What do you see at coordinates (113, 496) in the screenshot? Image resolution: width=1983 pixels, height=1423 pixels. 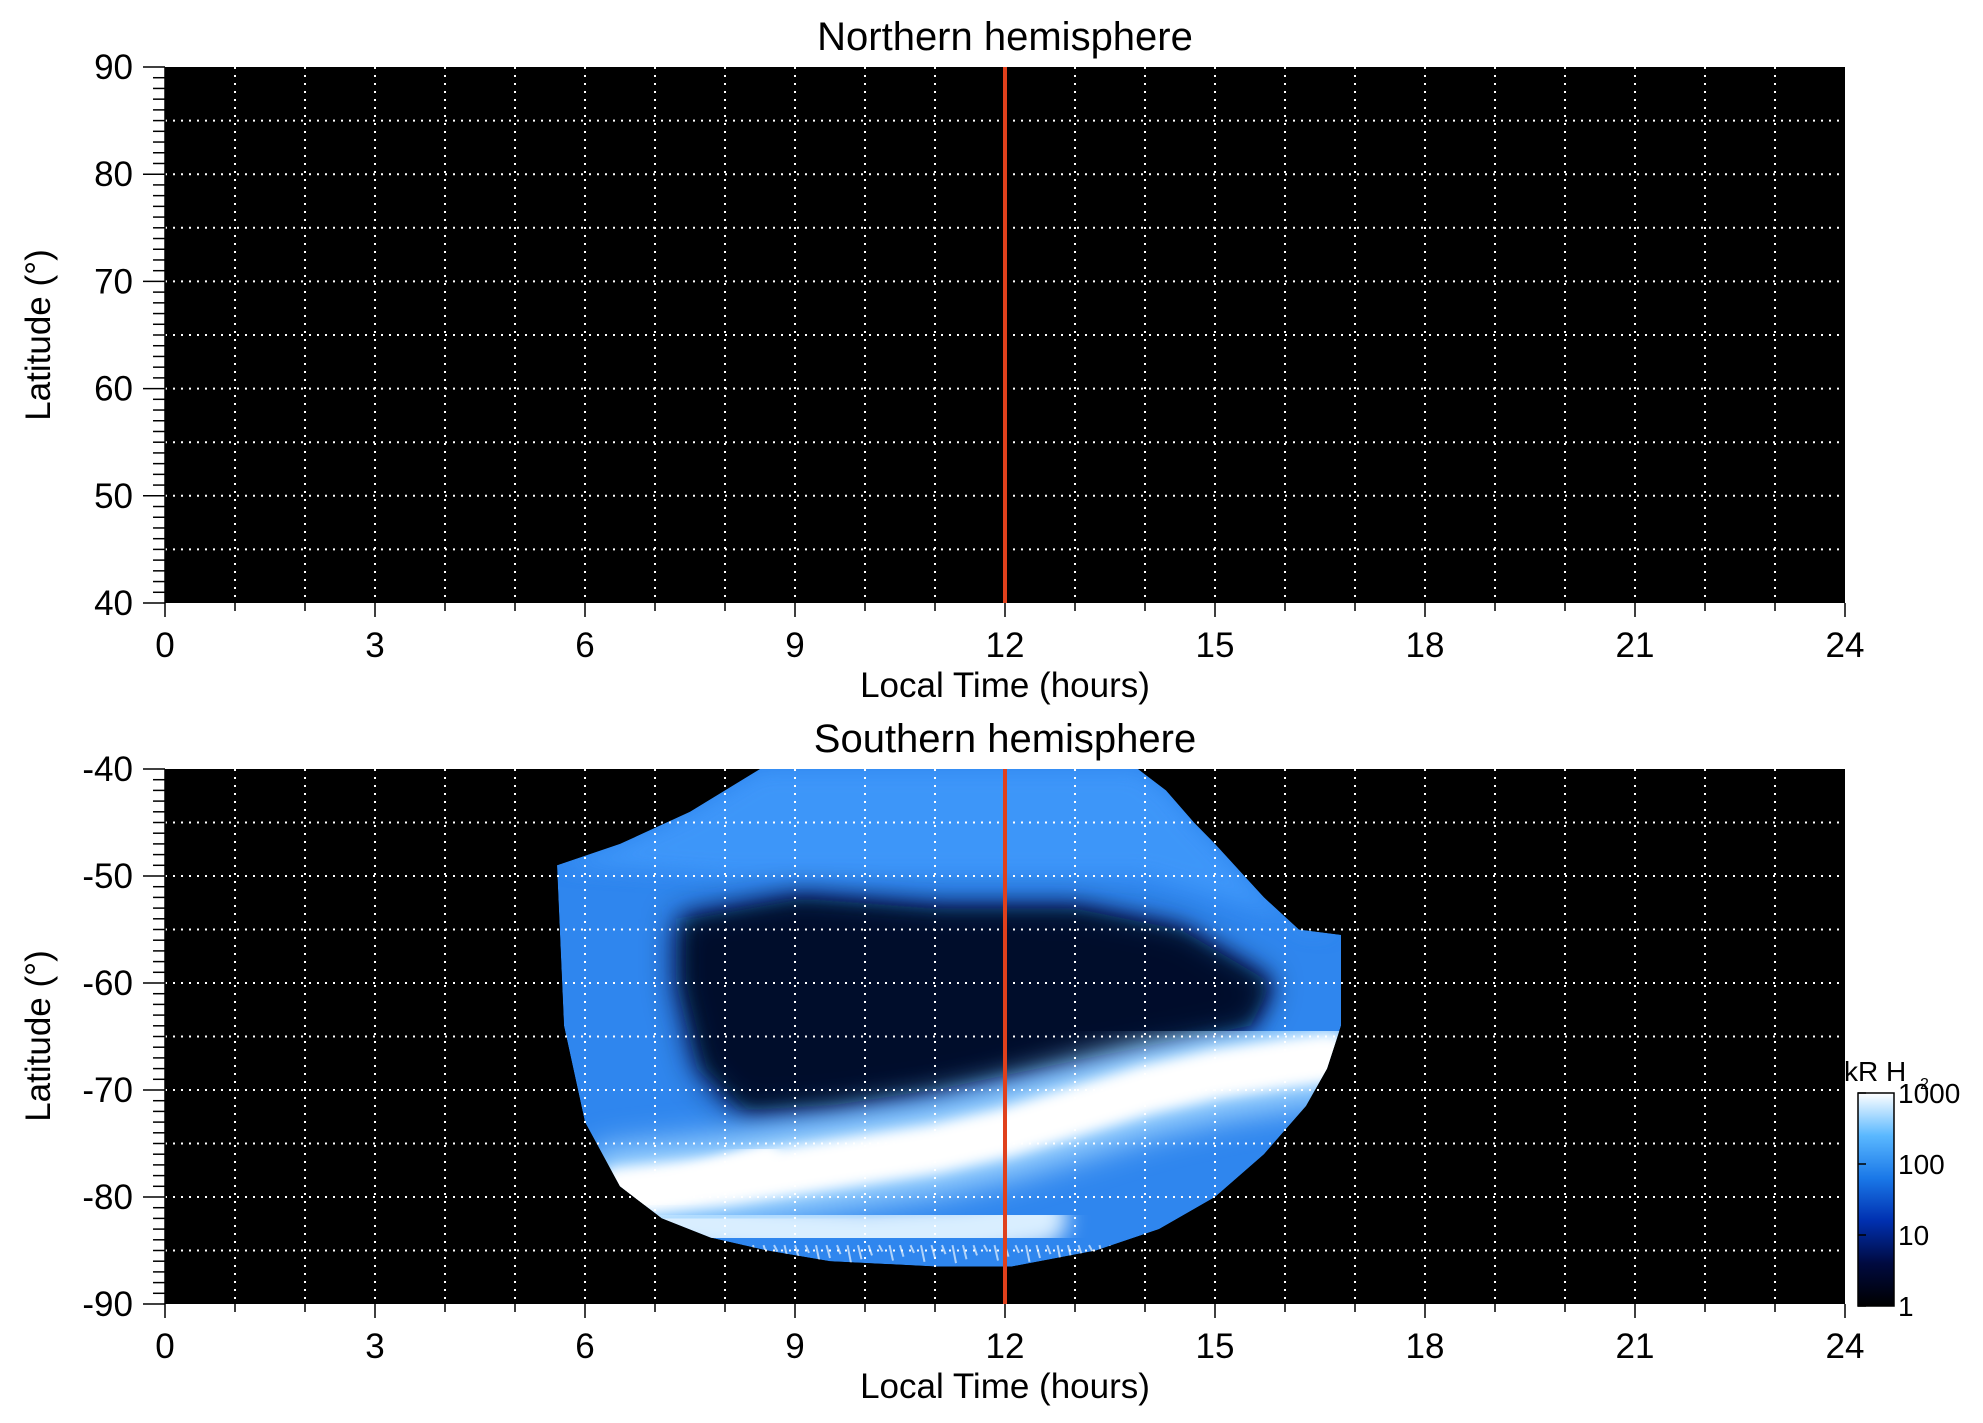 I see `y-tick-label: 50` at bounding box center [113, 496].